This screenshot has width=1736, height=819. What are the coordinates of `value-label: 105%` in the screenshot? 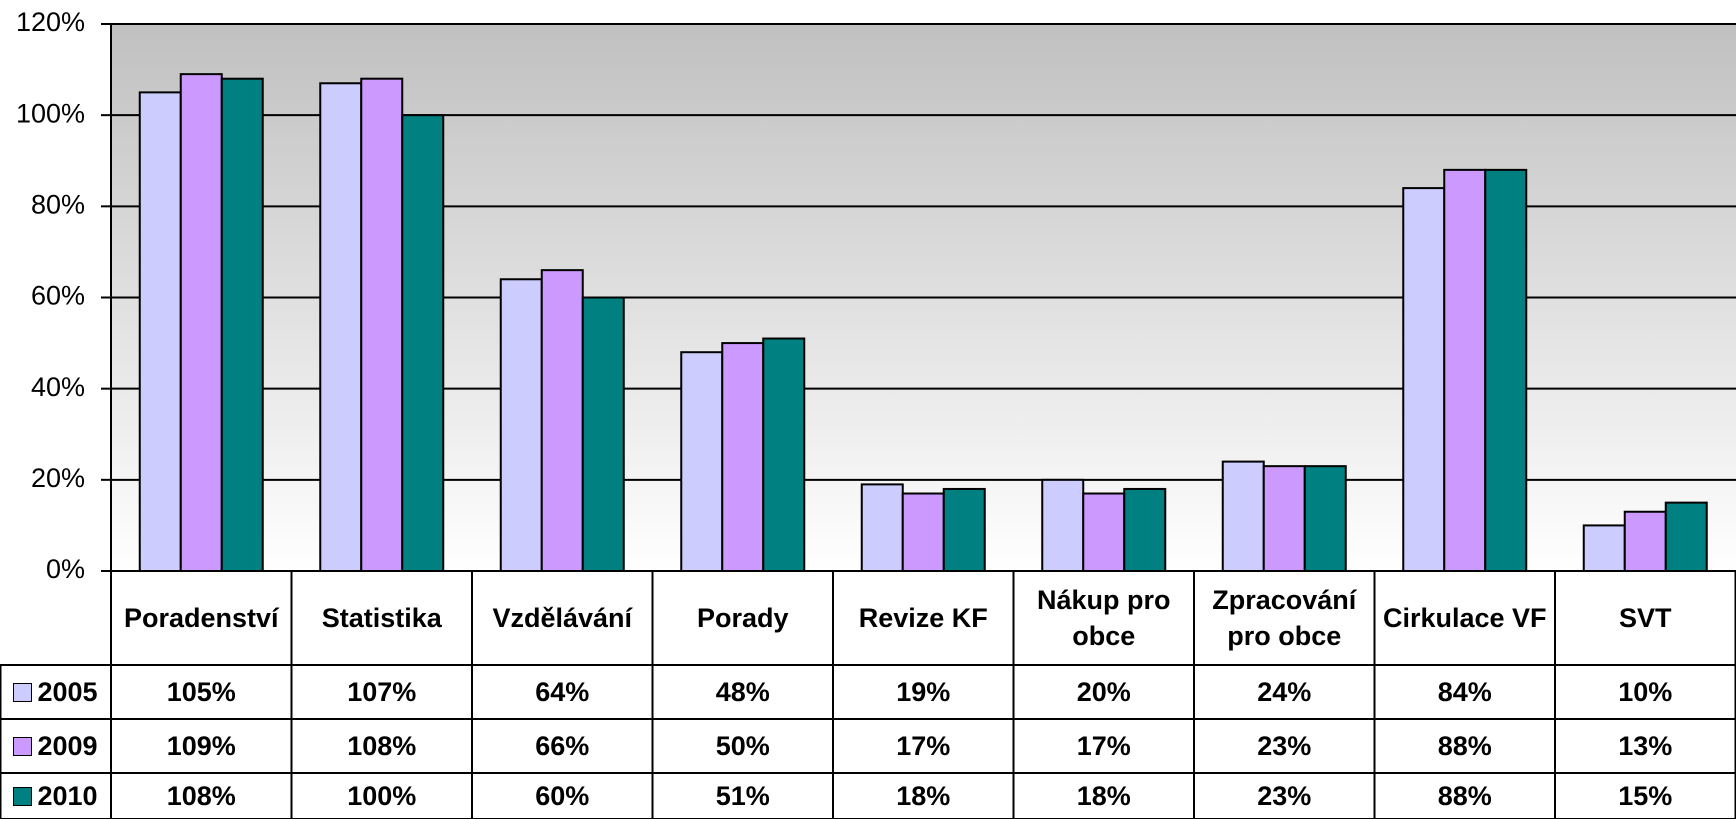 It's located at (201, 692).